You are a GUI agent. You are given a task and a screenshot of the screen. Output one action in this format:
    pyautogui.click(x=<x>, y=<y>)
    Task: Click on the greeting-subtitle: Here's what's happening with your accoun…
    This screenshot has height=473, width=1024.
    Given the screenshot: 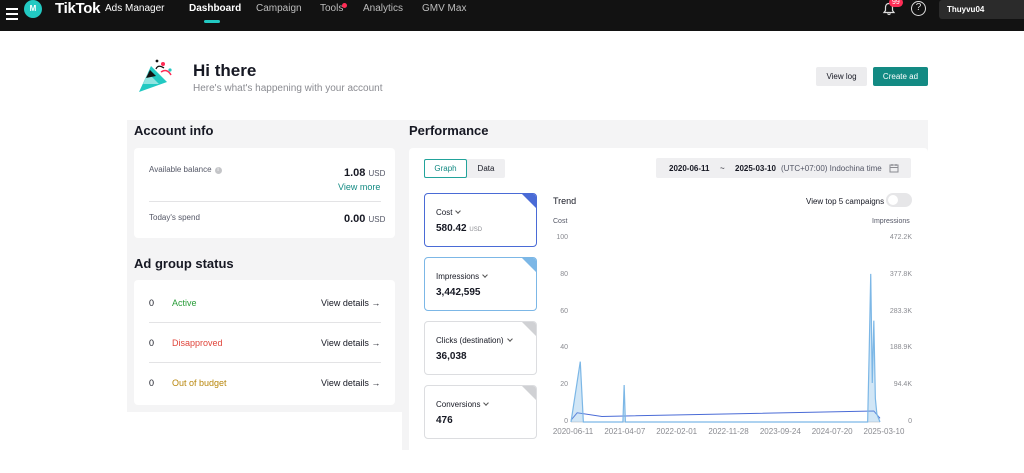 What is the action you would take?
    pyautogui.click(x=288, y=88)
    